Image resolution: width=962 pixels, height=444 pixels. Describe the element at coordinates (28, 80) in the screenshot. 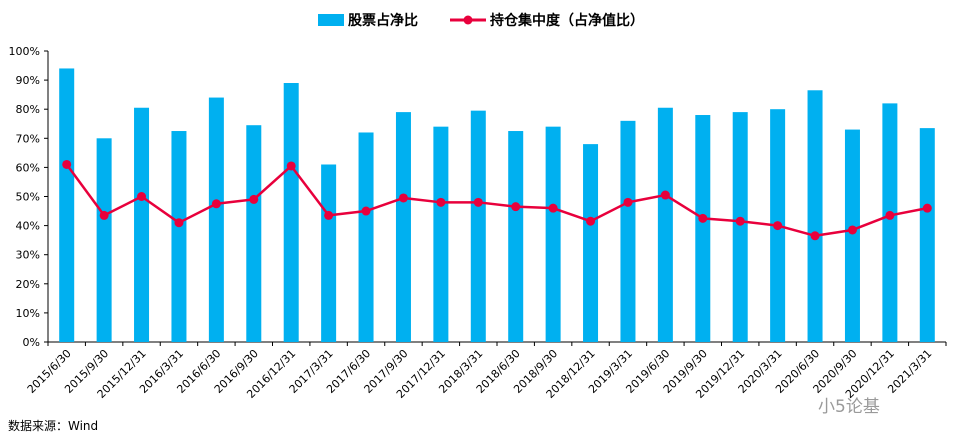

I see `y-tick-label: 90%` at that location.